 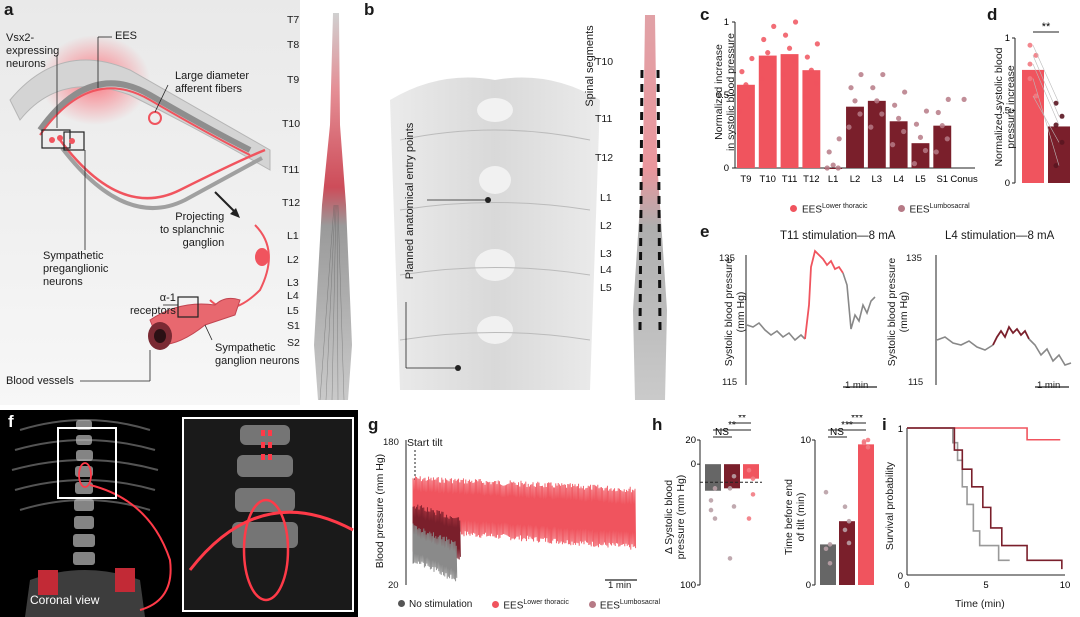 What do you see at coordinates (742, 419) in the screenshot?
I see `sig-label: **` at bounding box center [742, 419].